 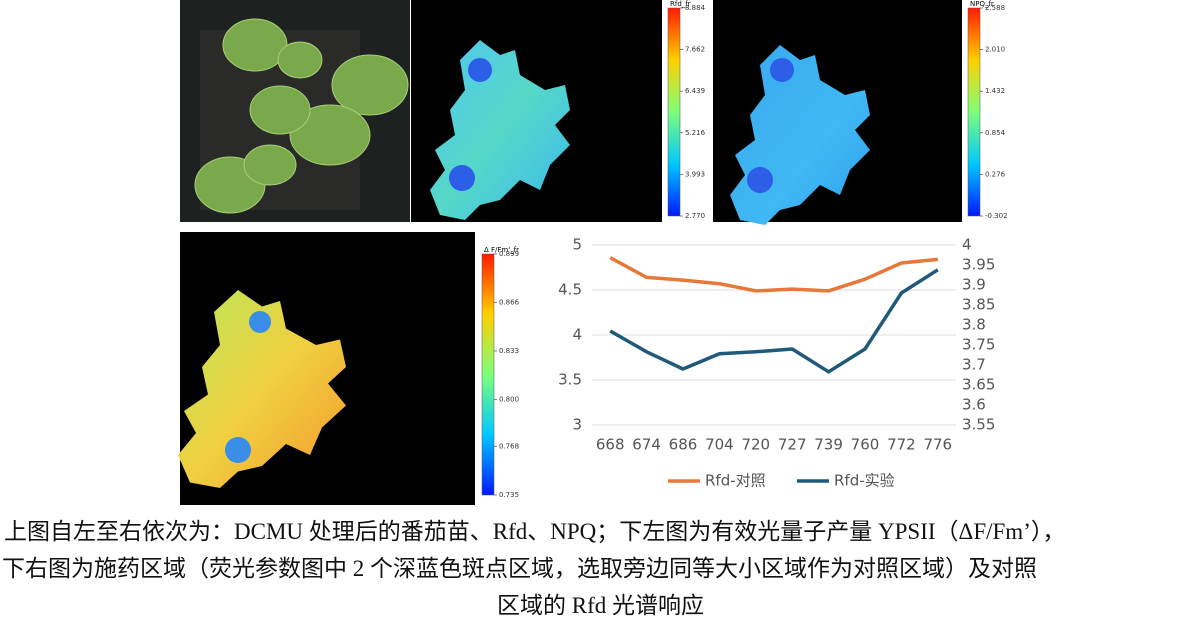 I want to click on colorbar-panel, so click(x=981, y=111).